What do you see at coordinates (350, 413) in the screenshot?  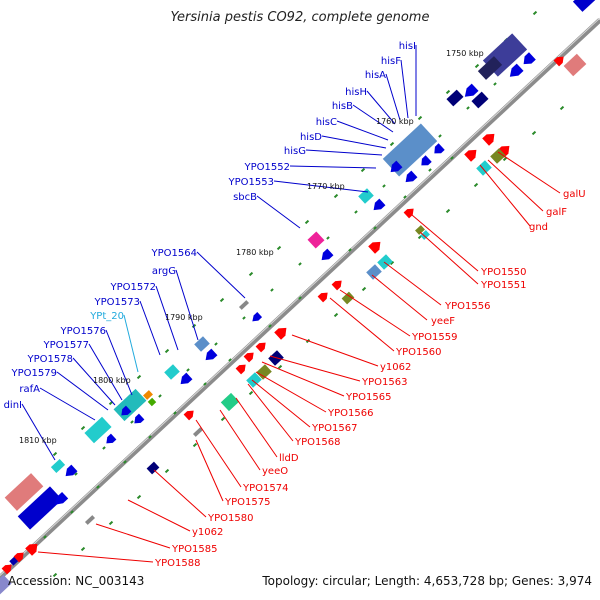 I see `gene-label-minus: YPO1566` at bounding box center [350, 413].